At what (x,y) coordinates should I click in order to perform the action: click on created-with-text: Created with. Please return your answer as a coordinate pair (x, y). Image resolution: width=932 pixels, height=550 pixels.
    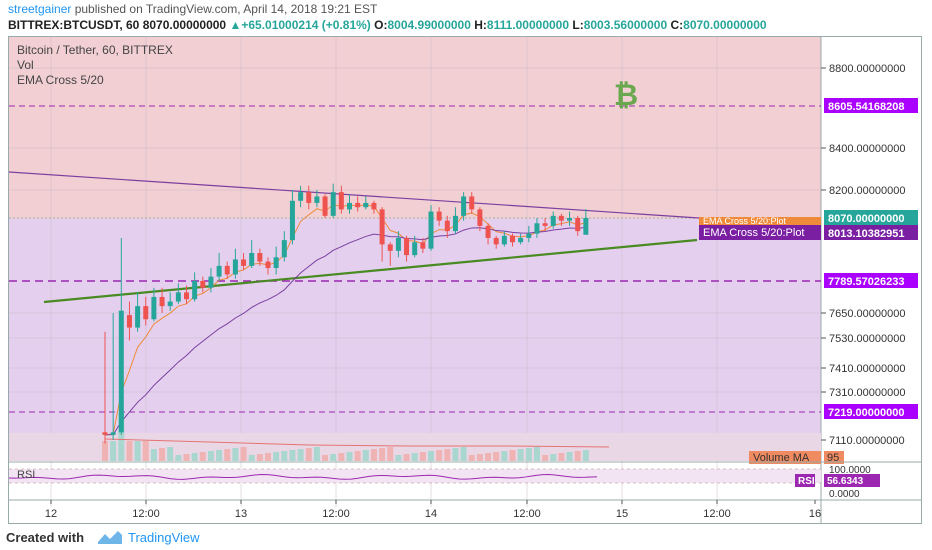
    Looking at the image, I should click on (45, 537).